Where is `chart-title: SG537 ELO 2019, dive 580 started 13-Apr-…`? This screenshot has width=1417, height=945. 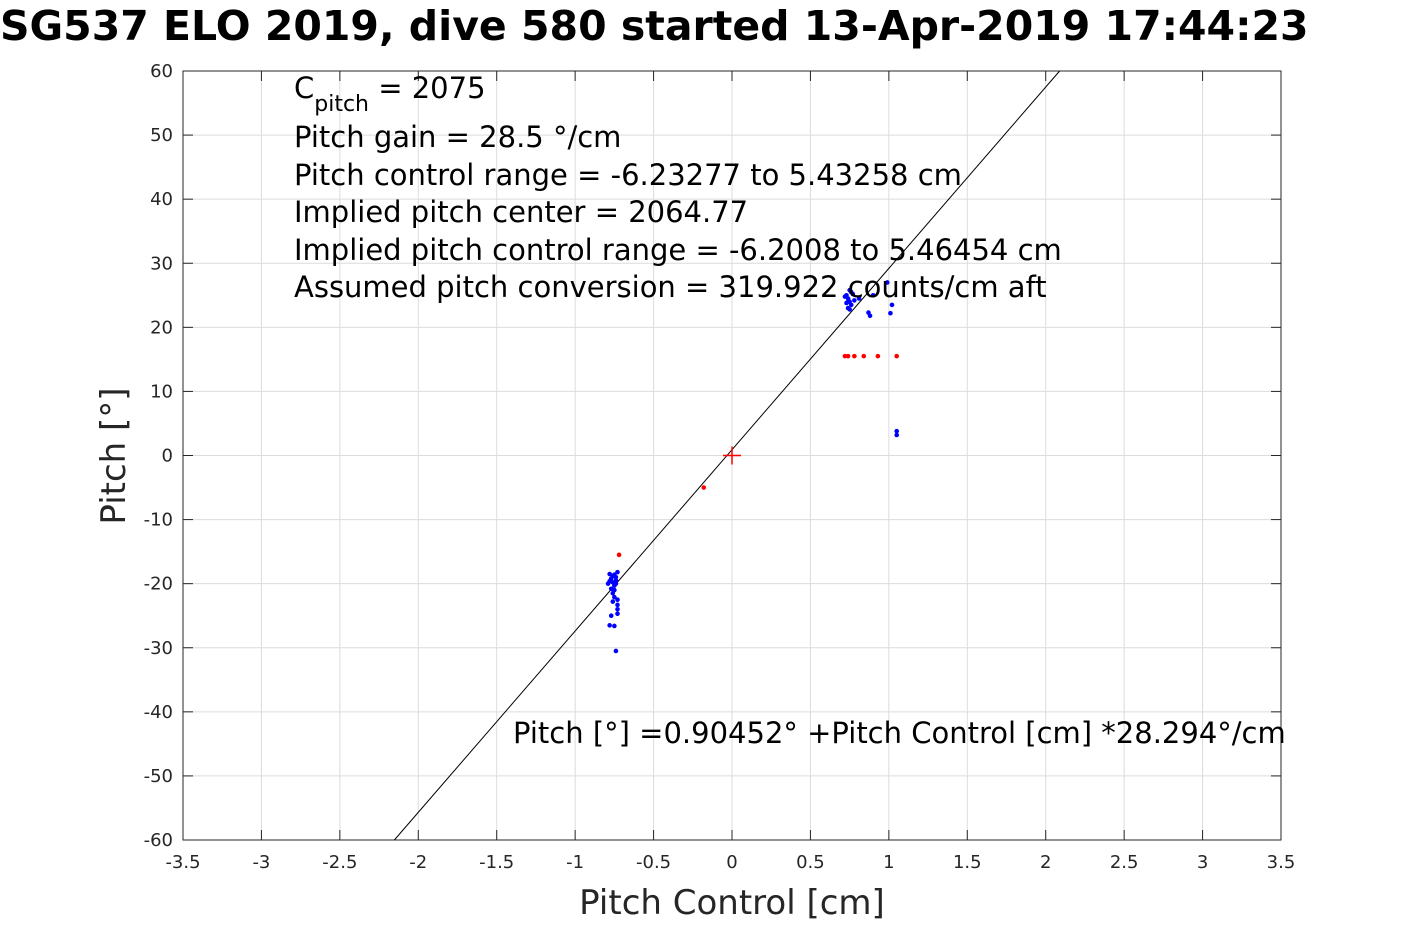 chart-title: SG537 ELO 2019, dive 580 started 13-Apr-… is located at coordinates (654, 26).